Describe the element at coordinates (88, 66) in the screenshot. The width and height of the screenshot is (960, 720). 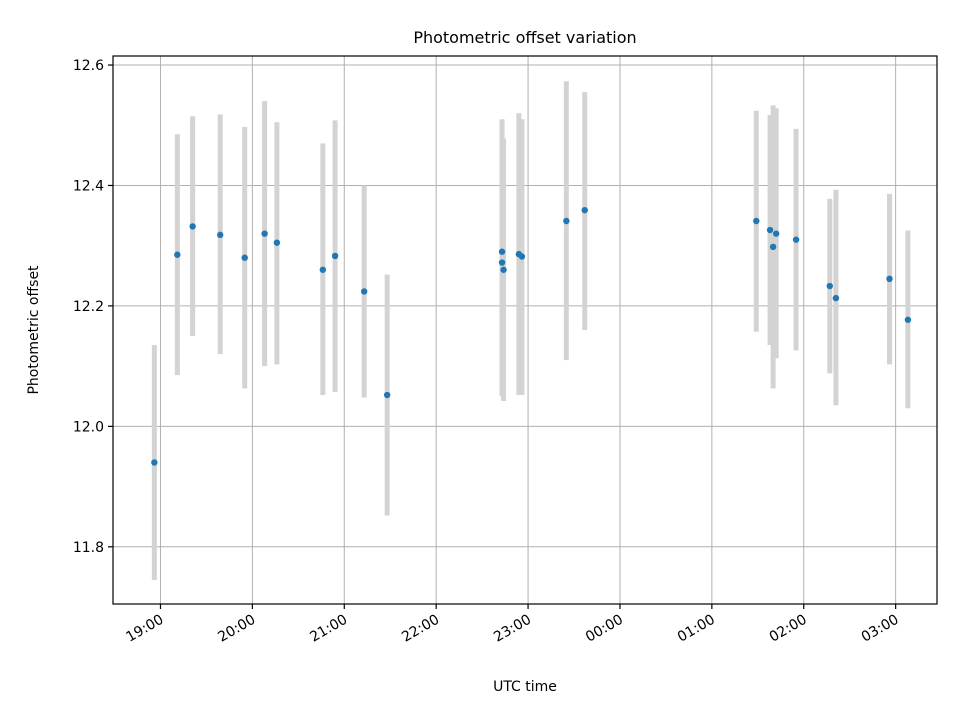
I see `y-tick-label: 12.6` at that location.